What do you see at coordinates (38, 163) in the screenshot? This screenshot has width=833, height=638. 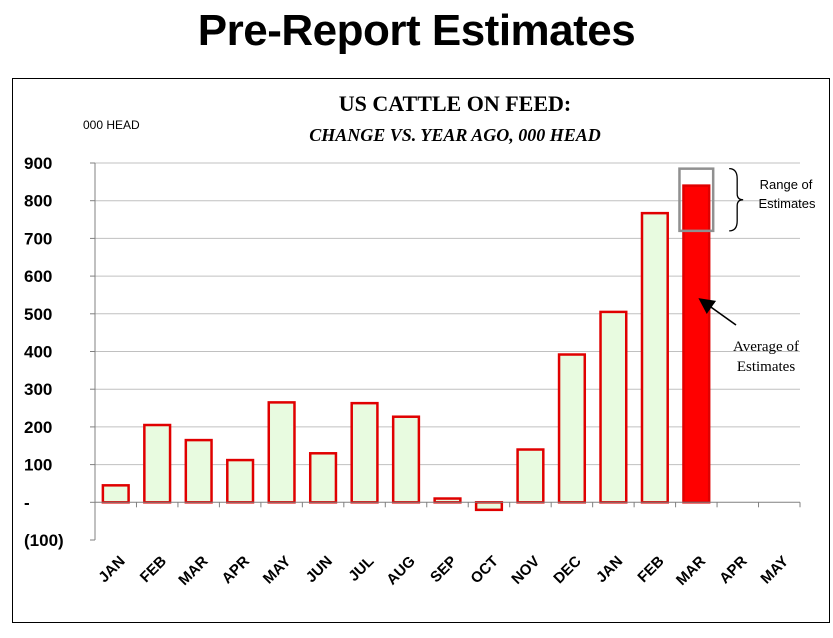 I see `y-tick-label: 900` at bounding box center [38, 163].